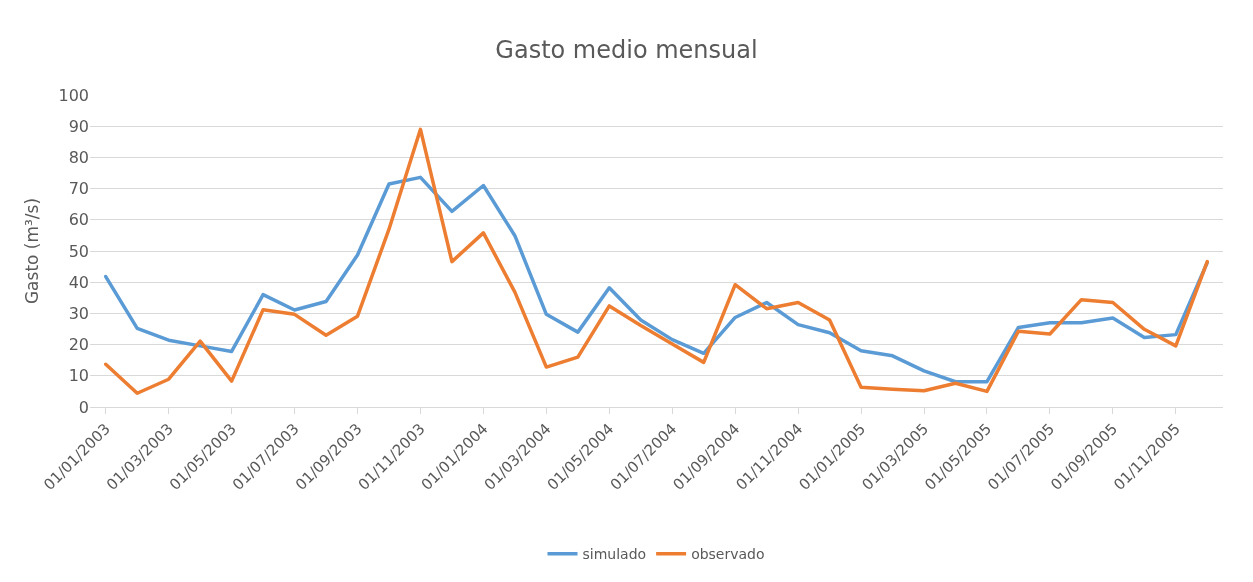 The width and height of the screenshot is (1253, 582). I want to click on y-axis-title: Gasto (m³/s), so click(32, 251).